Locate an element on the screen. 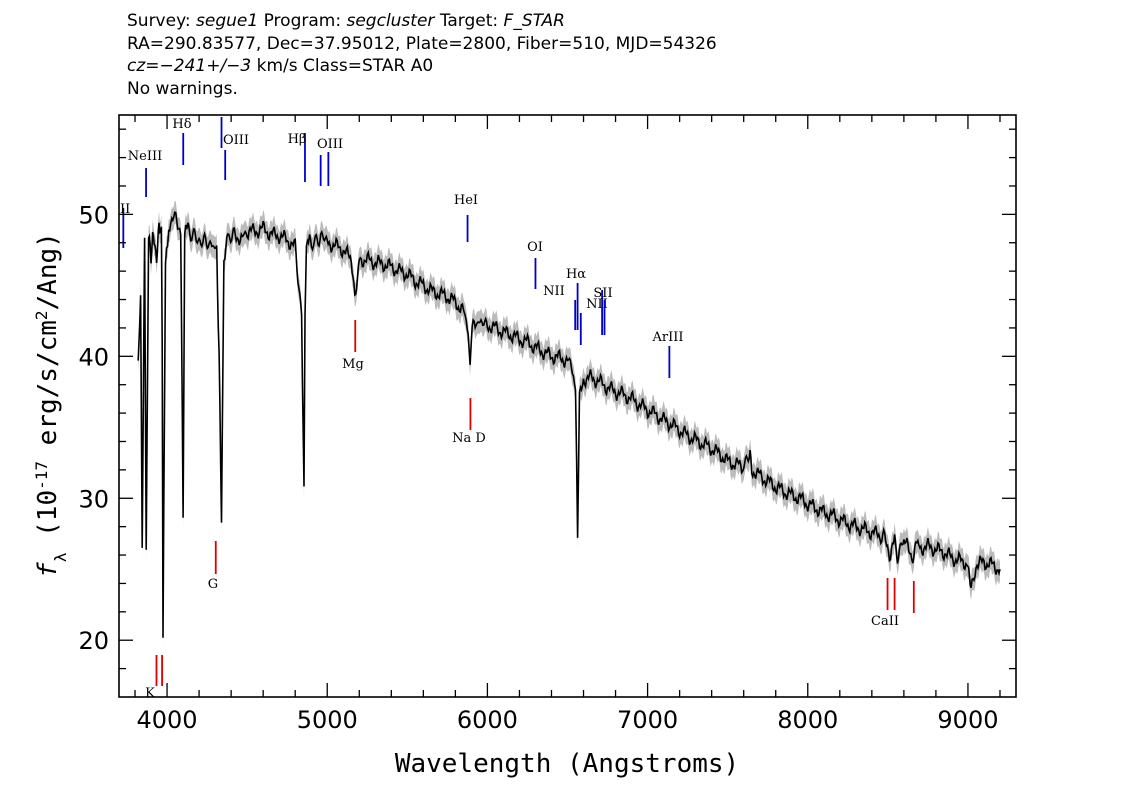 Image resolution: width=1134 pixels, height=810 pixels. class-text: km/s Class=STAR A0 is located at coordinates (342, 66).